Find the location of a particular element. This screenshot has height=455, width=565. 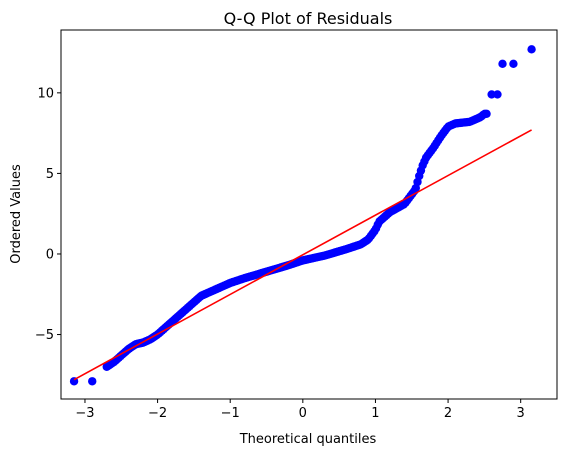

x-tick-label: 1 is located at coordinates (375, 413).